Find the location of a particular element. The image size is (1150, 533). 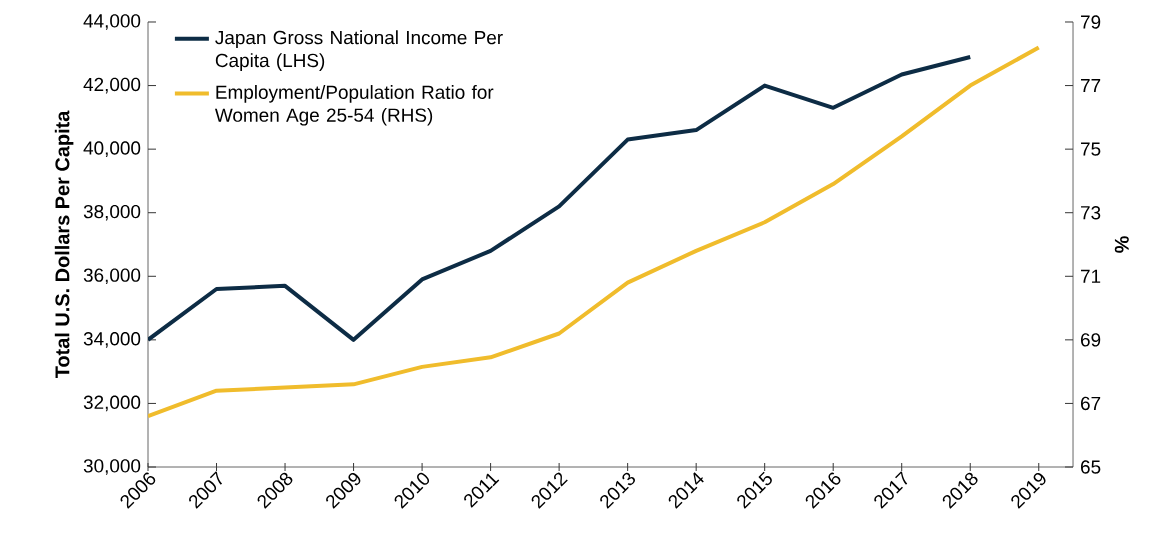

legend-label: Employment/Population Ratio for Women Age 25-54 (RHS) is located at coordinates (354, 105).